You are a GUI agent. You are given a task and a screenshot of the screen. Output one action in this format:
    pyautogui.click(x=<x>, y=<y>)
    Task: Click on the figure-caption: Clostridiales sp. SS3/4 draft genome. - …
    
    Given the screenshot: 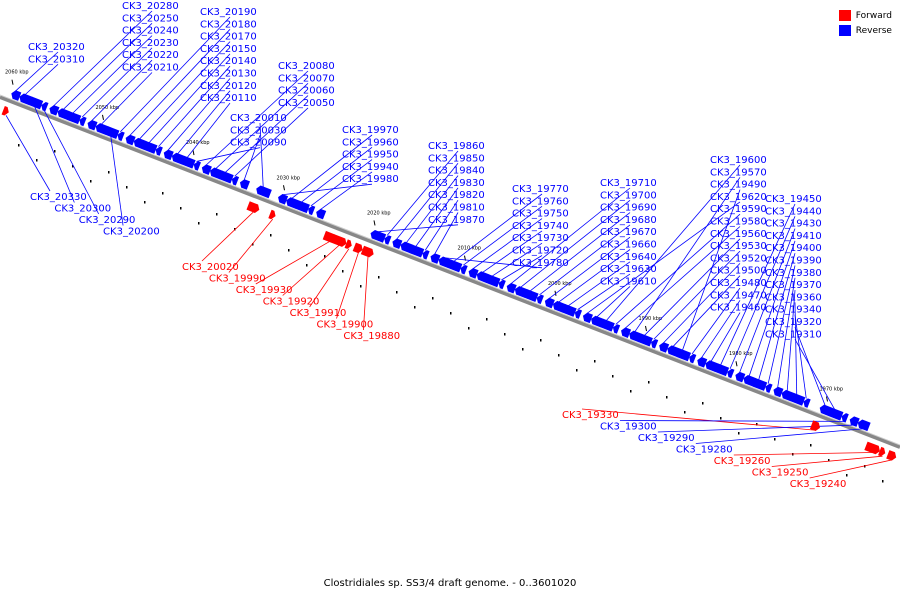 What is the action you would take?
    pyautogui.click(x=450, y=583)
    